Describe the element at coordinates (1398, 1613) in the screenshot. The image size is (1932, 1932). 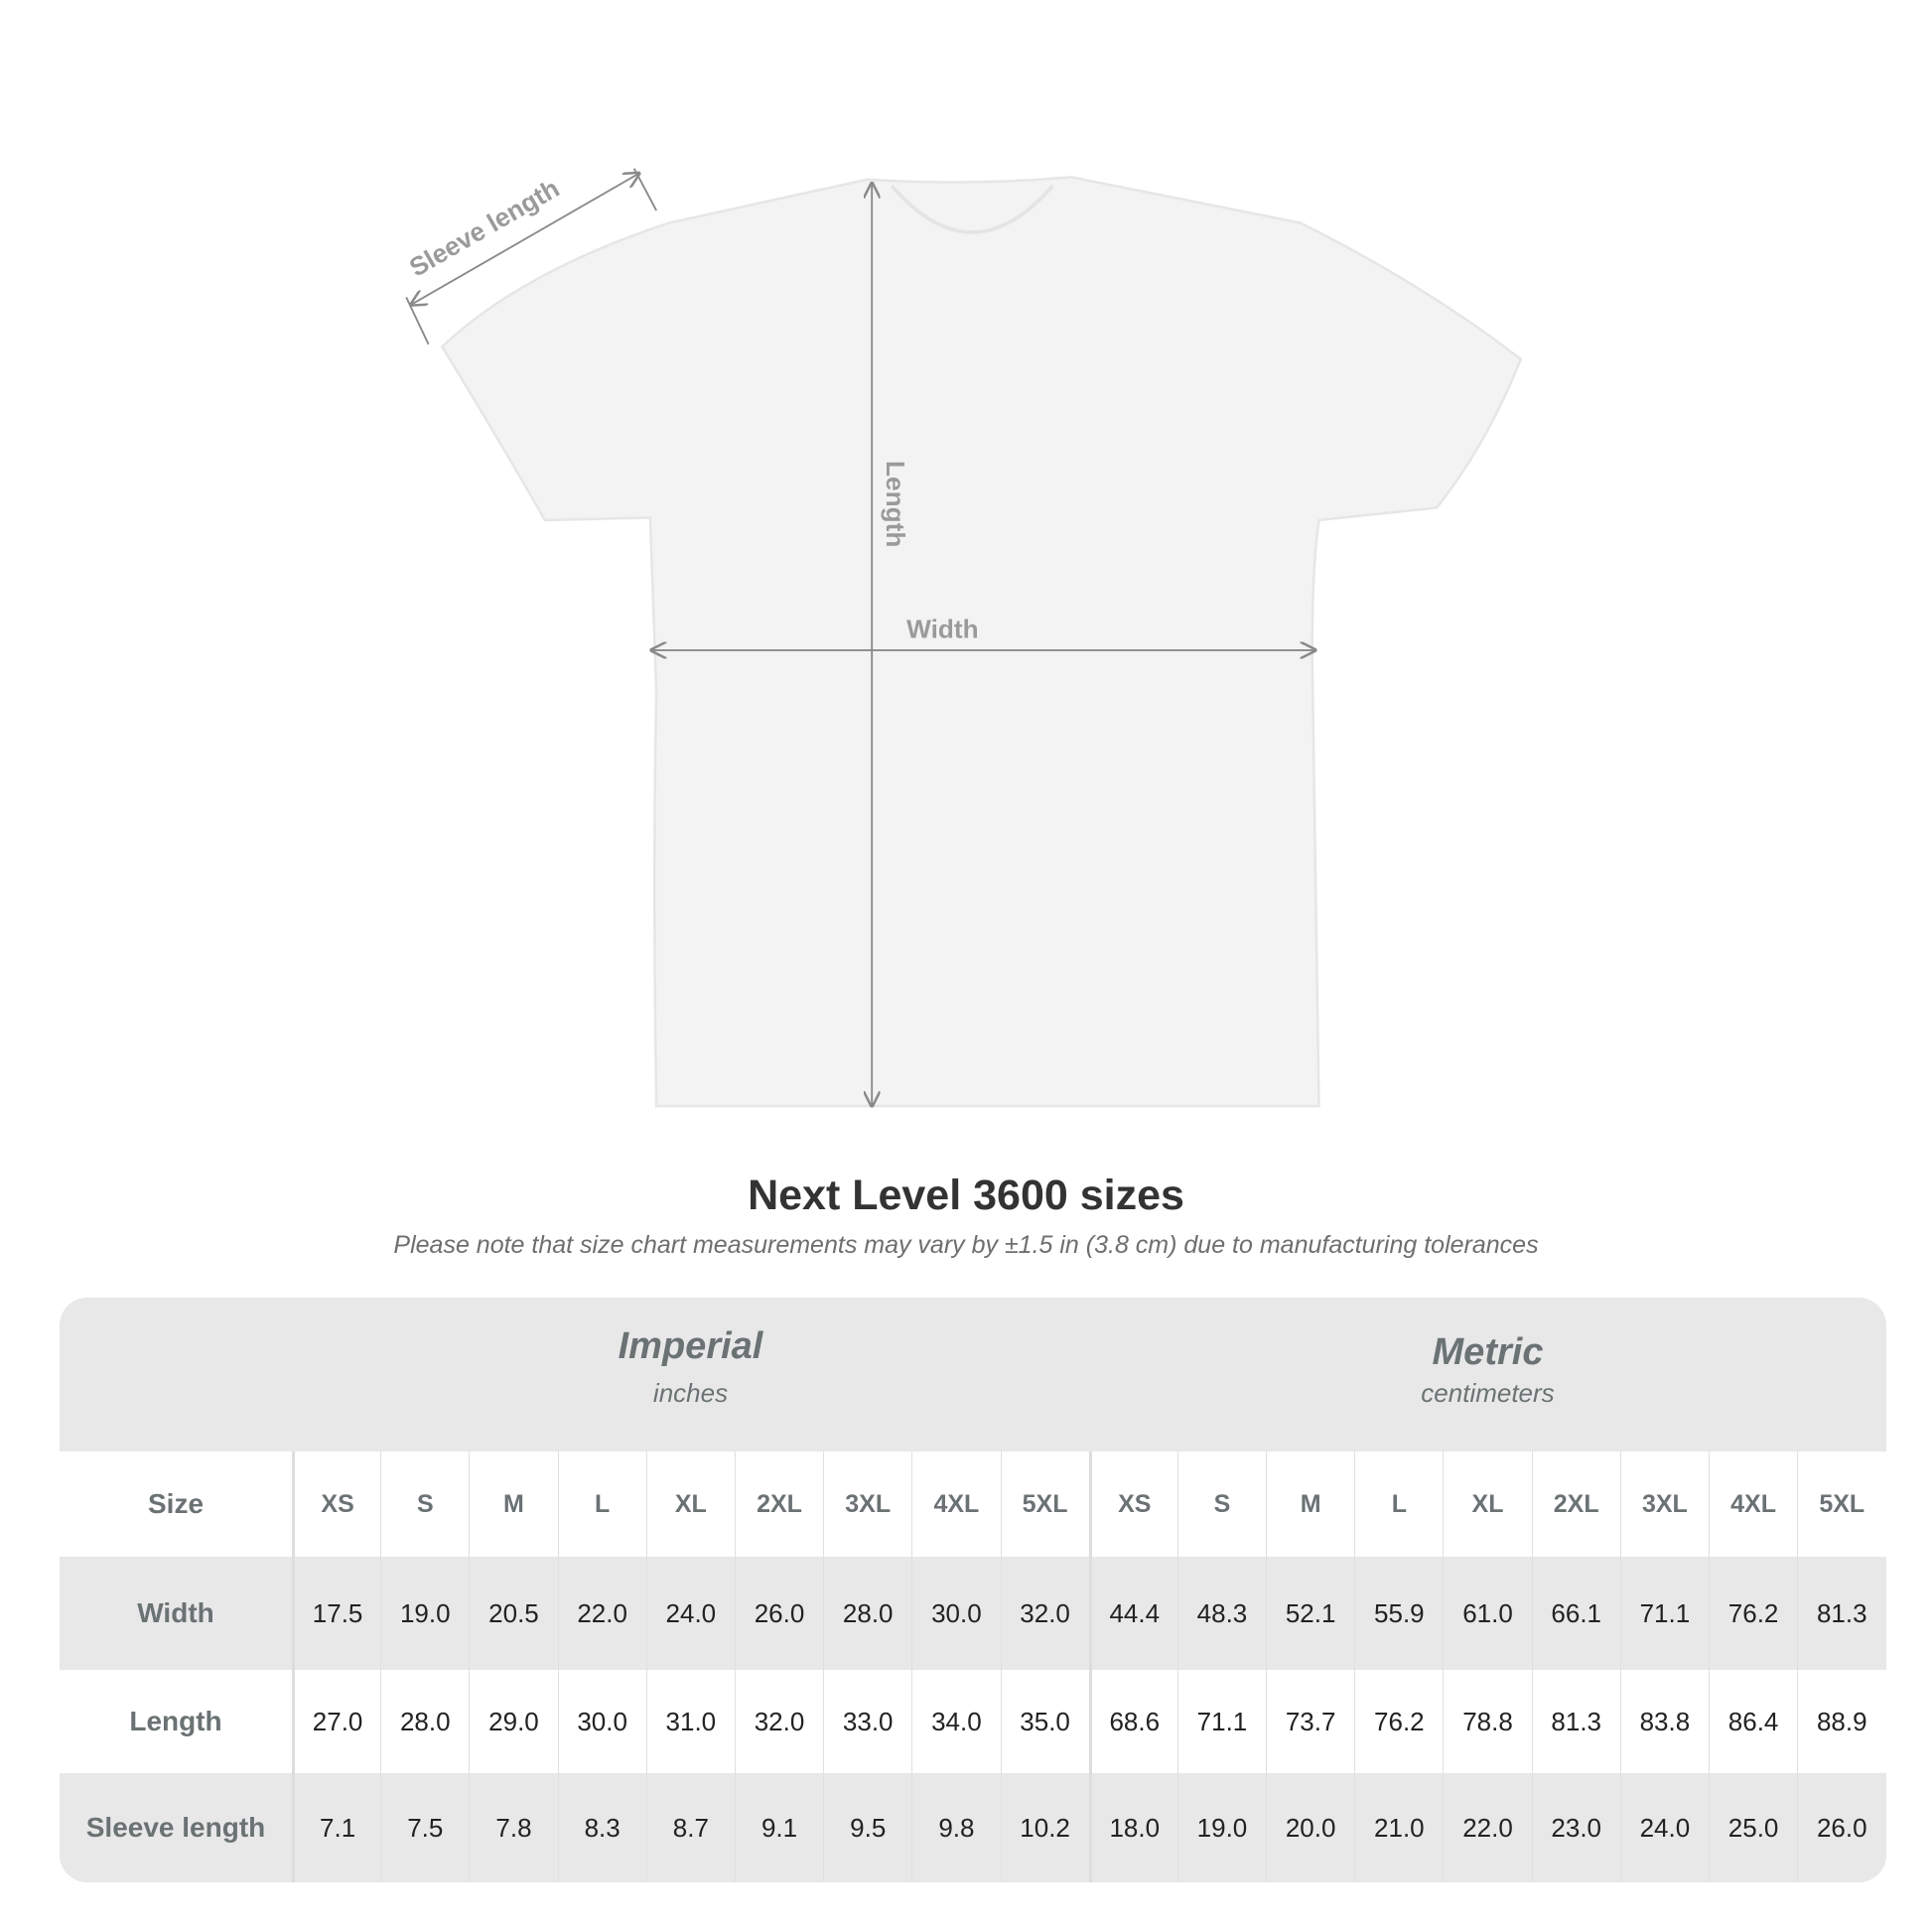
I see `value-cell: 55.9` at that location.